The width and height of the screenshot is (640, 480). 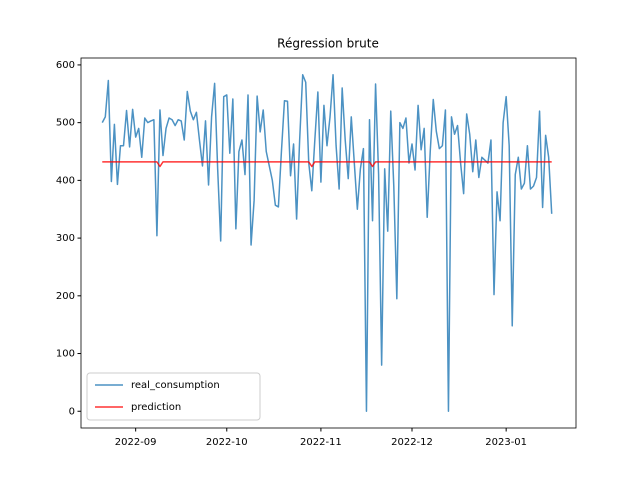 What do you see at coordinates (173, 396) in the screenshot?
I see `legend-box` at bounding box center [173, 396].